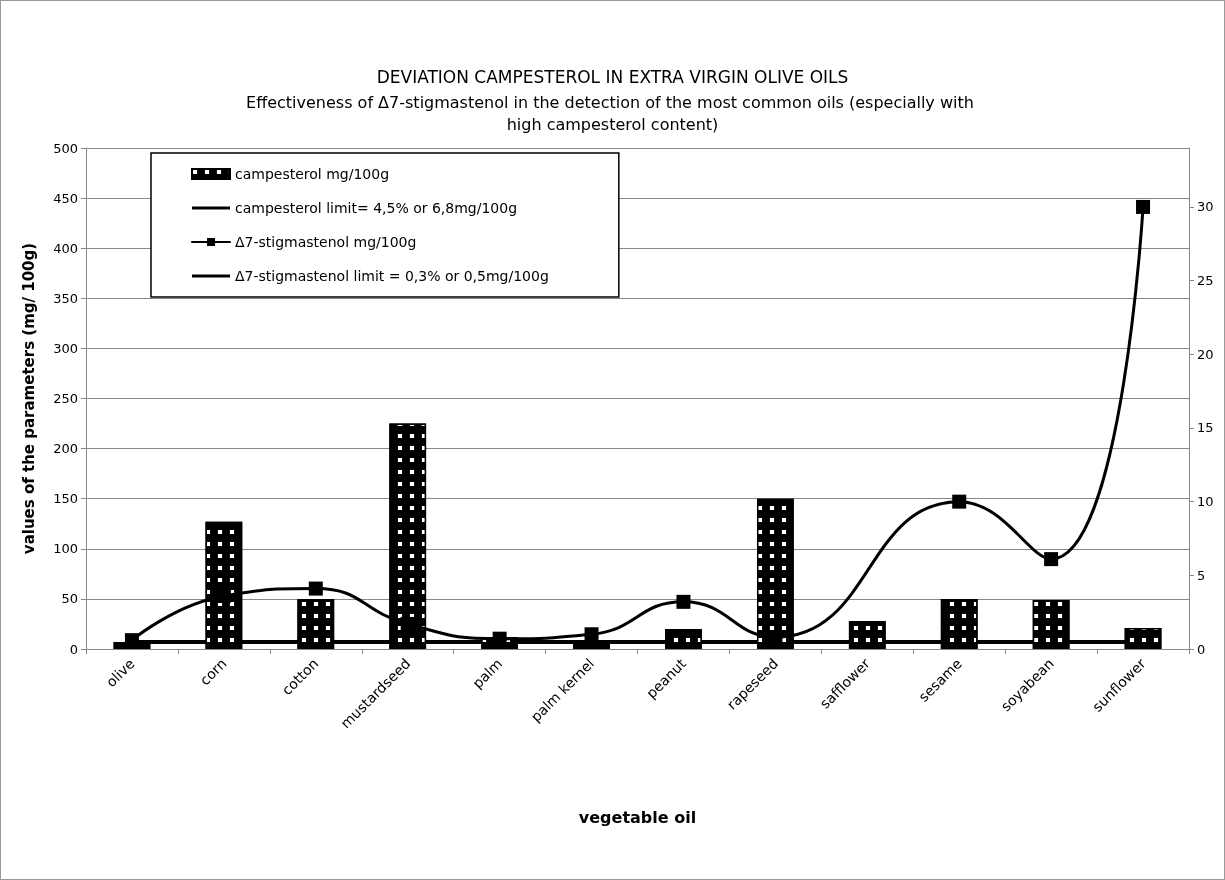 This screenshot has width=1225, height=880. What do you see at coordinates (1205, 207) in the screenshot?
I see `y2-tick-label: 30` at bounding box center [1205, 207].